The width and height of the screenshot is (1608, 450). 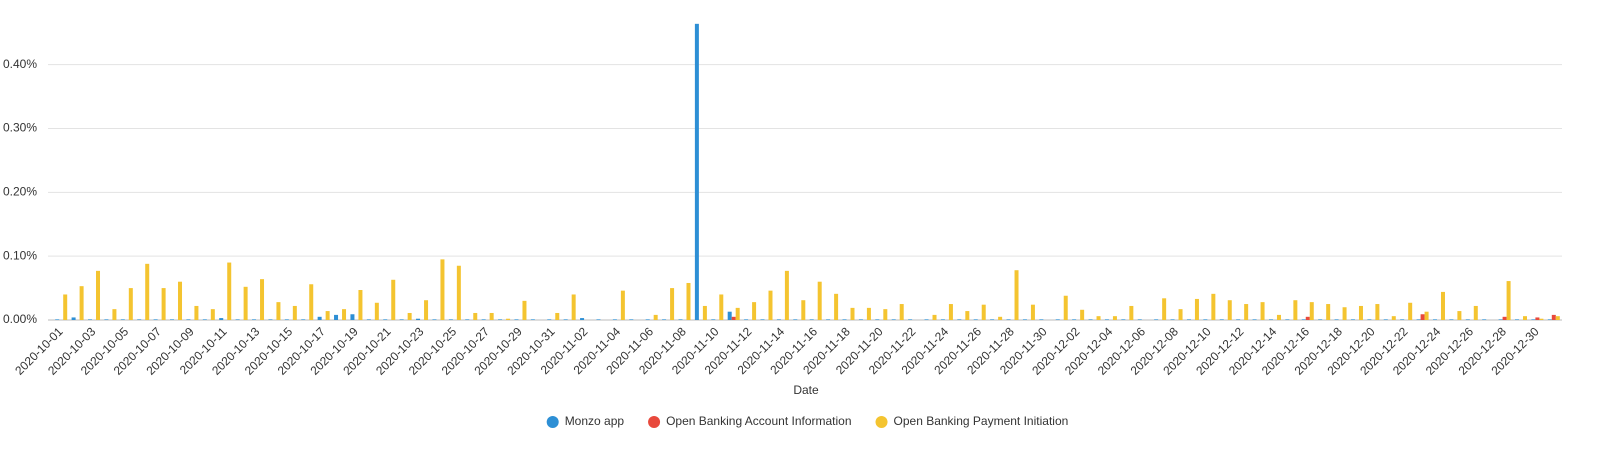 I want to click on legend-label: Open Banking Account Information, so click(x=758, y=421).